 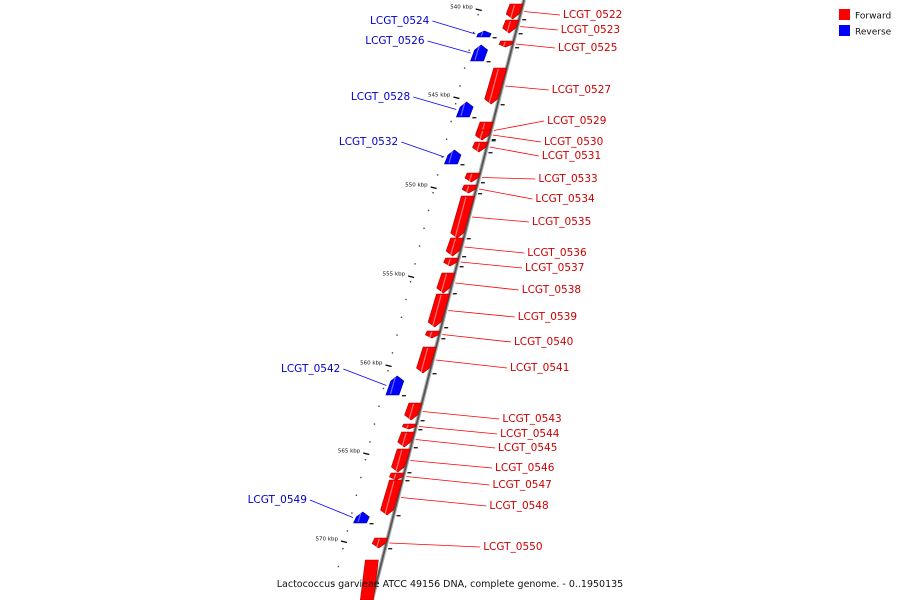 What do you see at coordinates (873, 17) in the screenshot?
I see `legend-forward-label: Forward` at bounding box center [873, 17].